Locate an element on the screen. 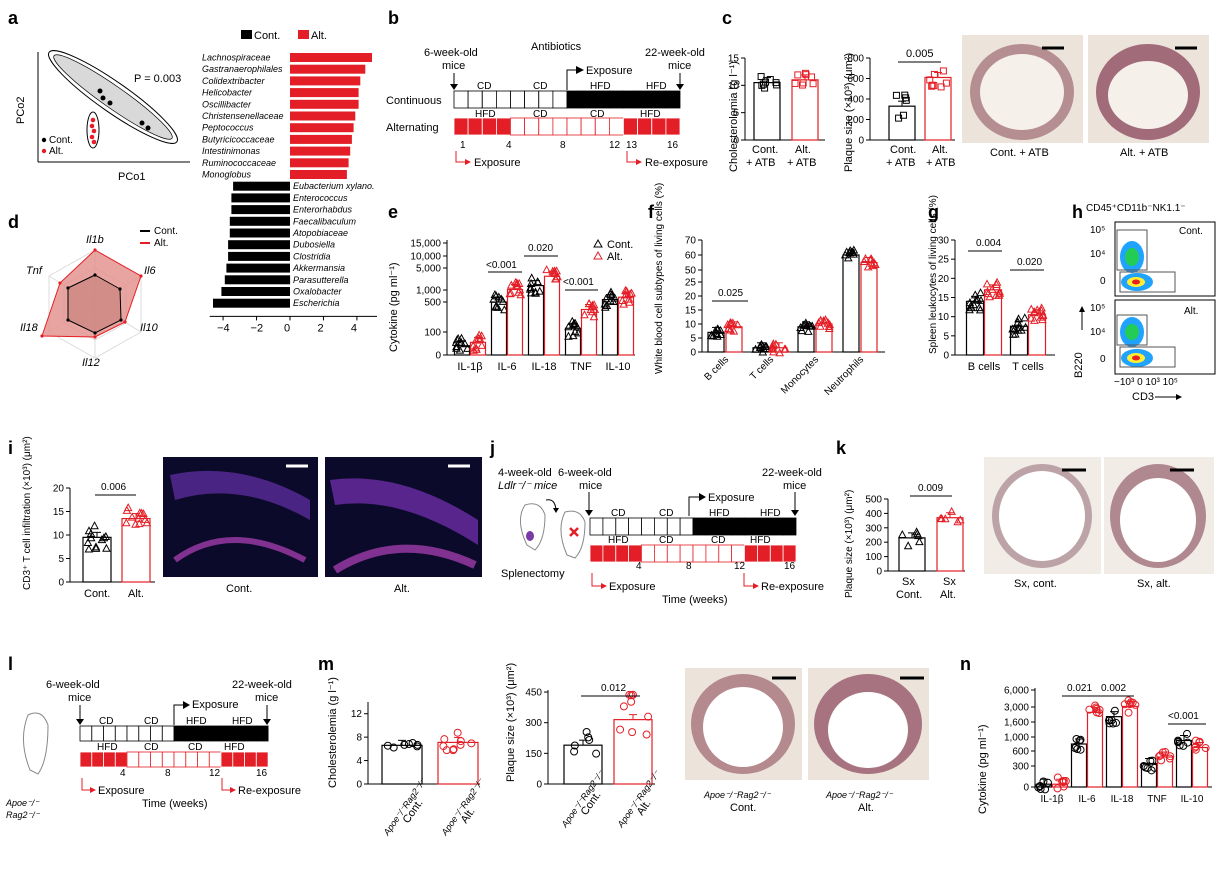 Image resolution: width=1223 pixels, height=885 pixels. panel-label-i: i is located at coordinates (10, 448).